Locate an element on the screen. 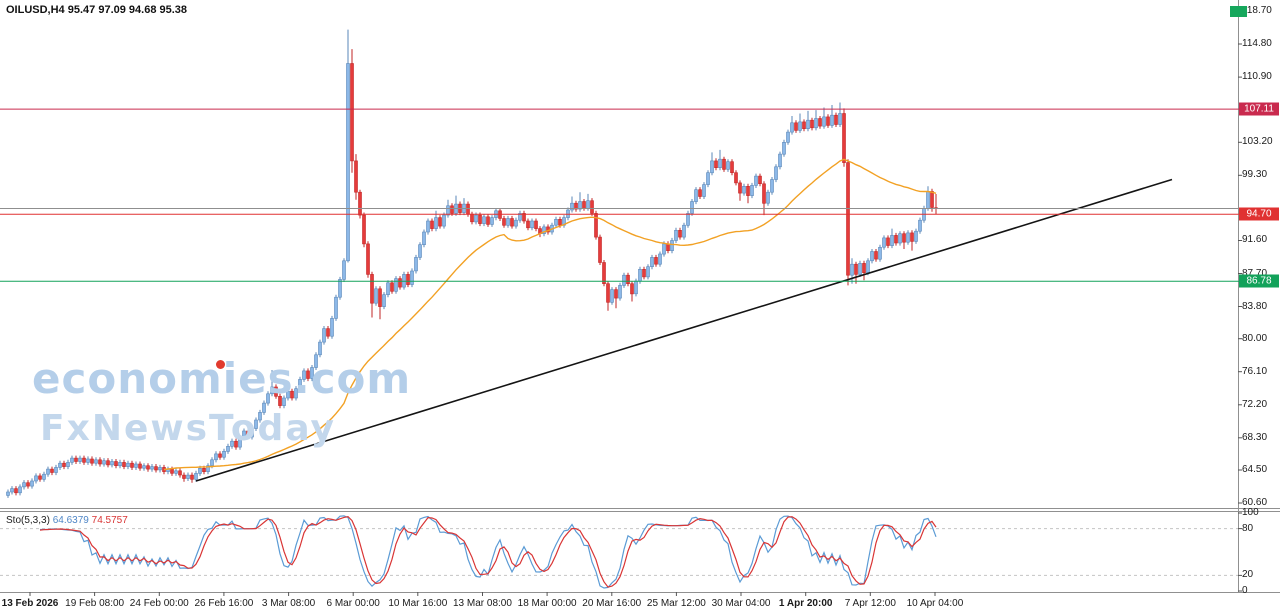 This screenshot has height=616, width=1280. indicator-main-value: 64.6379 is located at coordinates (70, 520).